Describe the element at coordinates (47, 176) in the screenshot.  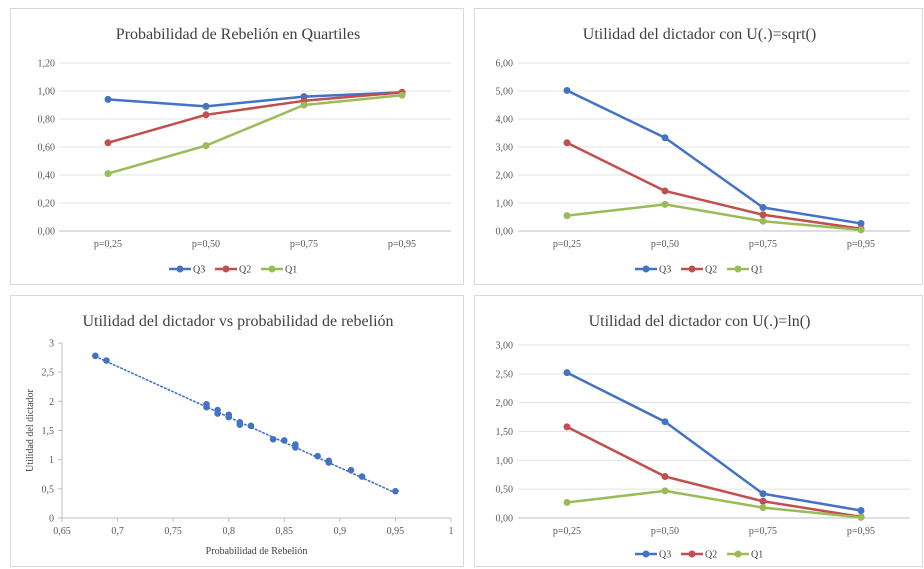
I see `y-tick-label: 0,40` at that location.